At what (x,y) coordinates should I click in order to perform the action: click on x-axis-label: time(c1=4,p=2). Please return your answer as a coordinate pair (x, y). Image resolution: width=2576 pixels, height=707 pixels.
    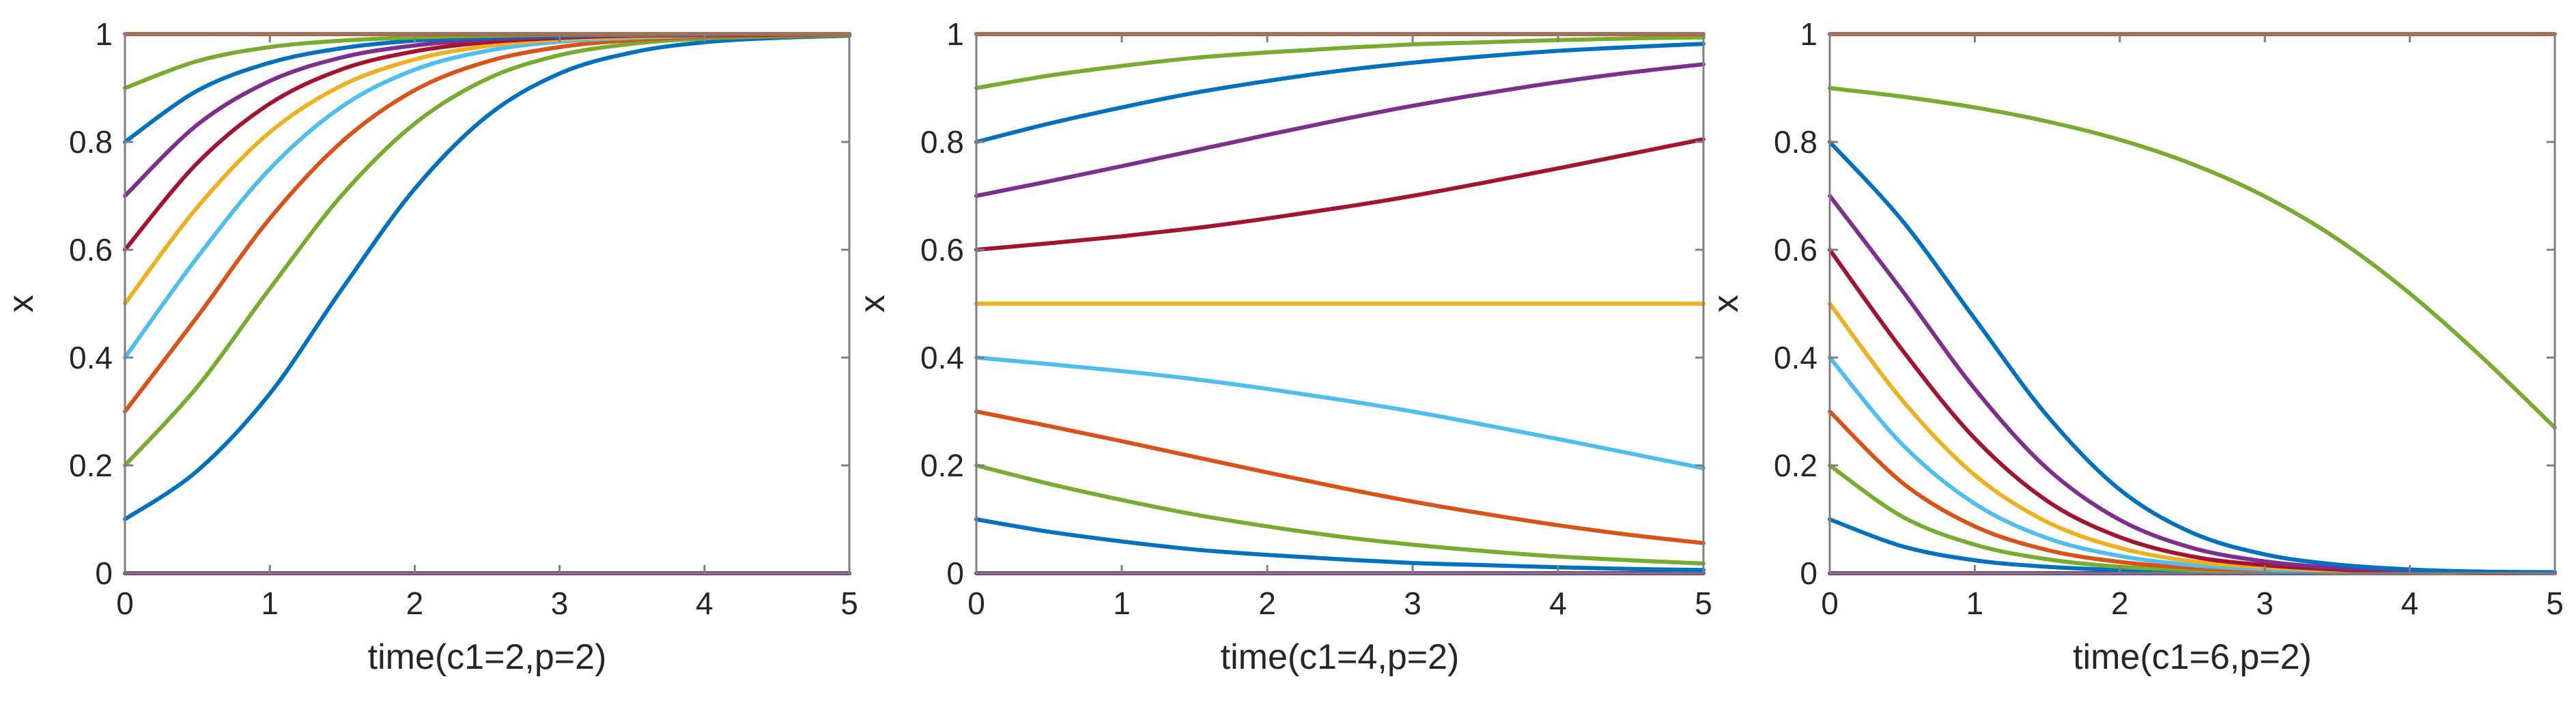
    Looking at the image, I should click on (1340, 657).